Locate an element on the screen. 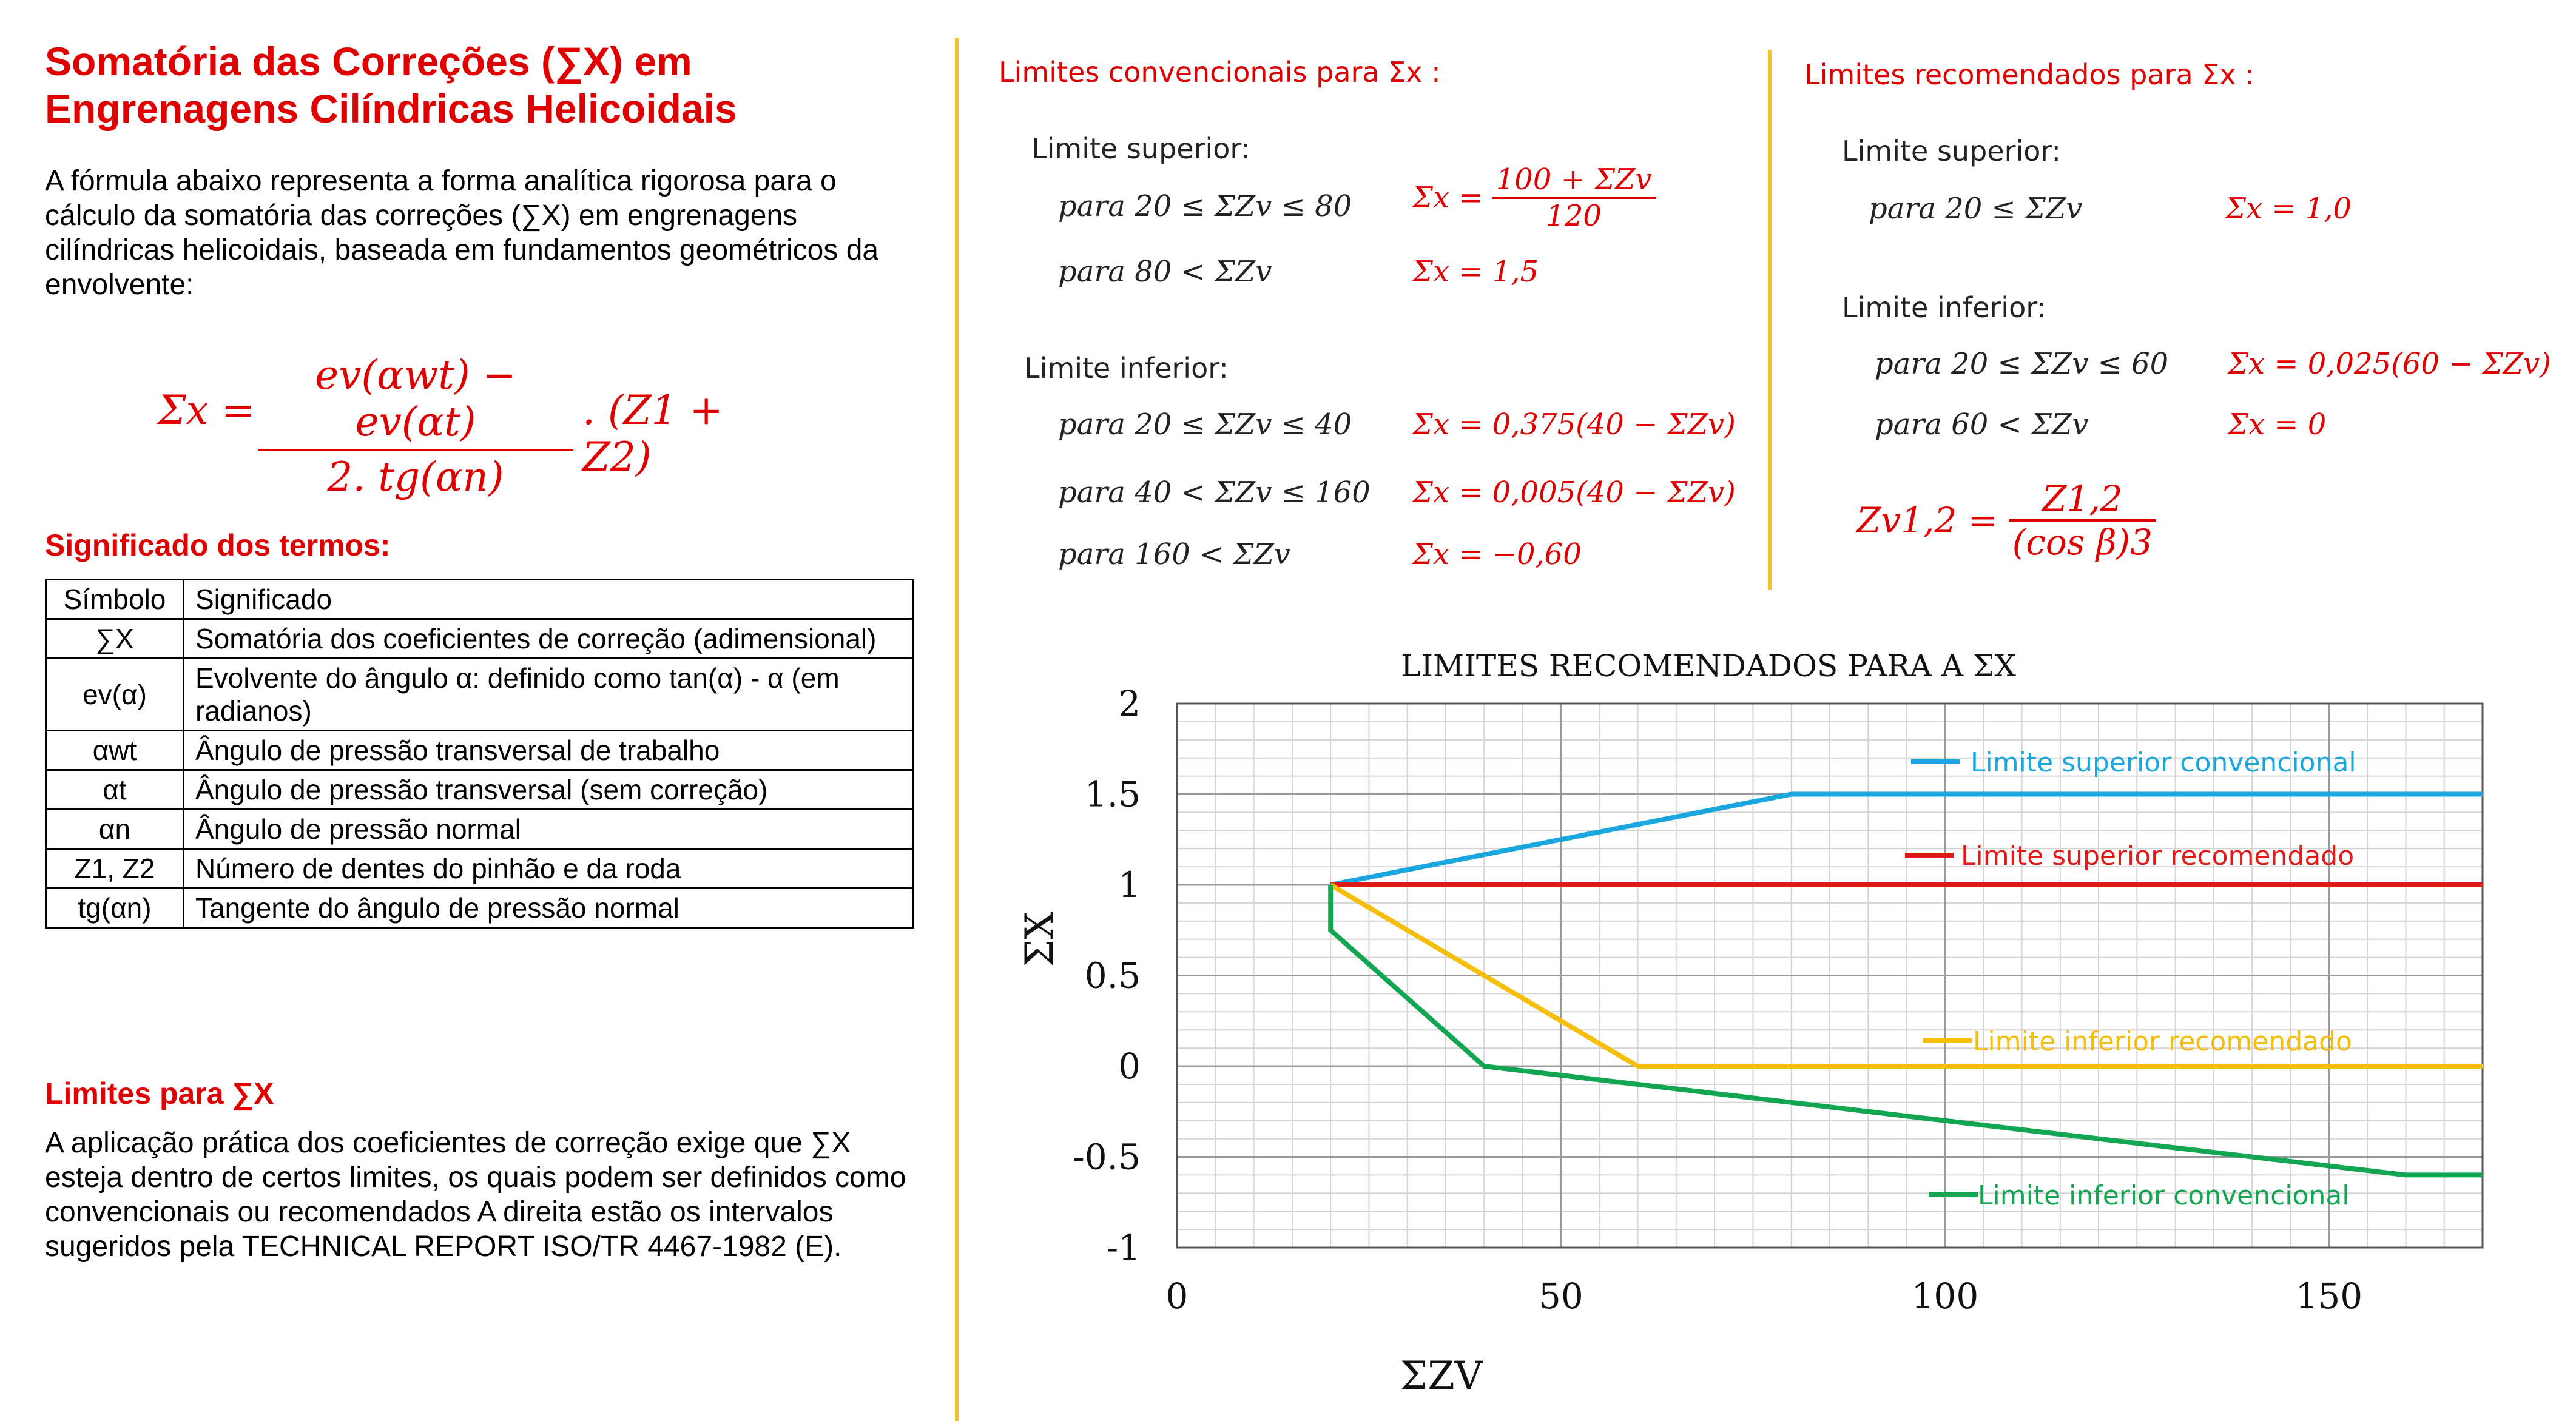  y-tick-label: 0.5 is located at coordinates (1113, 975).